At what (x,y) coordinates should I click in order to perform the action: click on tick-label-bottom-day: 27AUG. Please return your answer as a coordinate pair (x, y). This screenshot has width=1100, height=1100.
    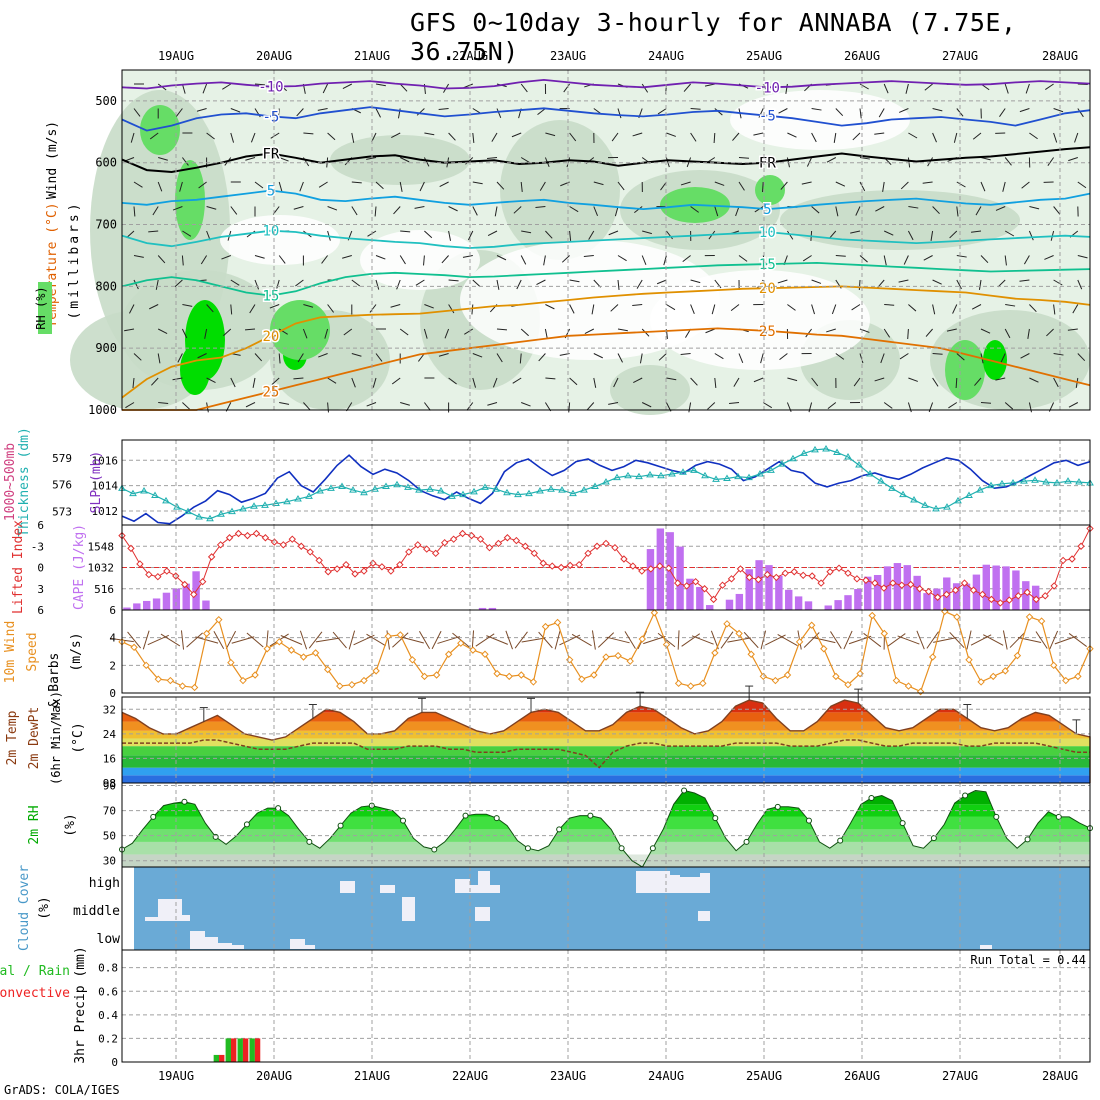
    Looking at the image, I should click on (960, 1076).